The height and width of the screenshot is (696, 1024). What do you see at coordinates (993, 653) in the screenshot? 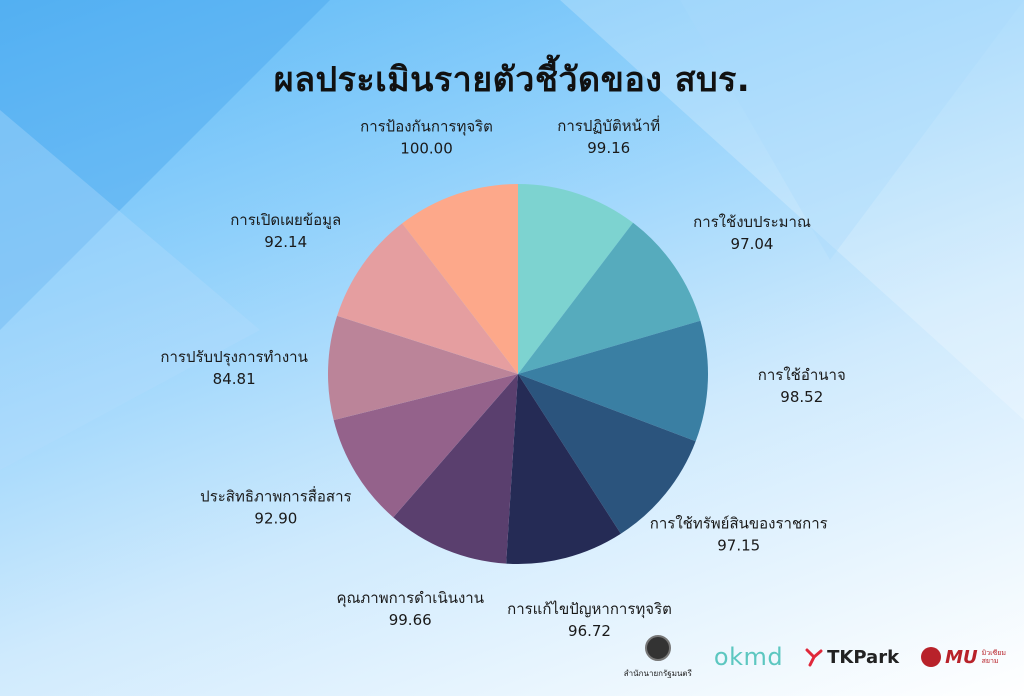
I see `museum-siam-sub1: มิวเซียม` at bounding box center [993, 653].